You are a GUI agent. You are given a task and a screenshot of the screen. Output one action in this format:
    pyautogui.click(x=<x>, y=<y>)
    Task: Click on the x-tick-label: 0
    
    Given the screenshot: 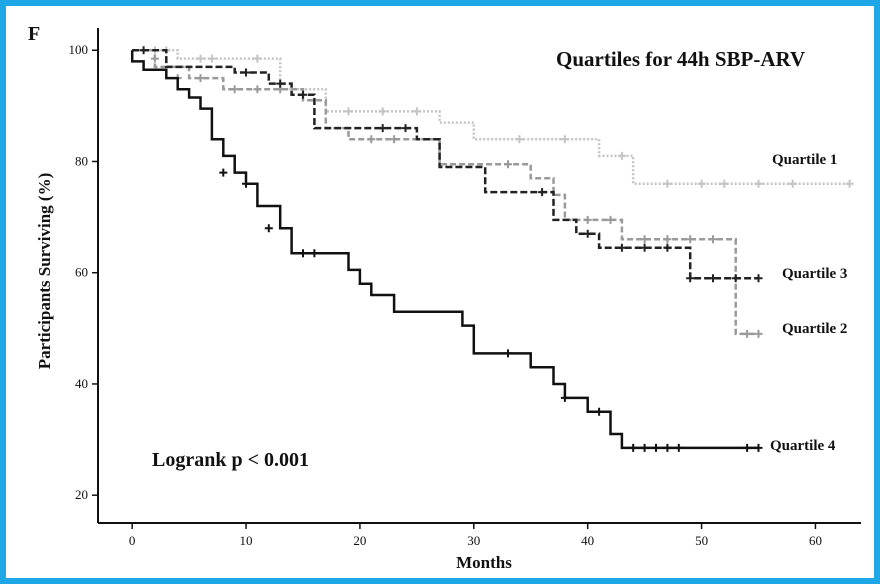 What is the action you would take?
    pyautogui.click(x=132, y=540)
    